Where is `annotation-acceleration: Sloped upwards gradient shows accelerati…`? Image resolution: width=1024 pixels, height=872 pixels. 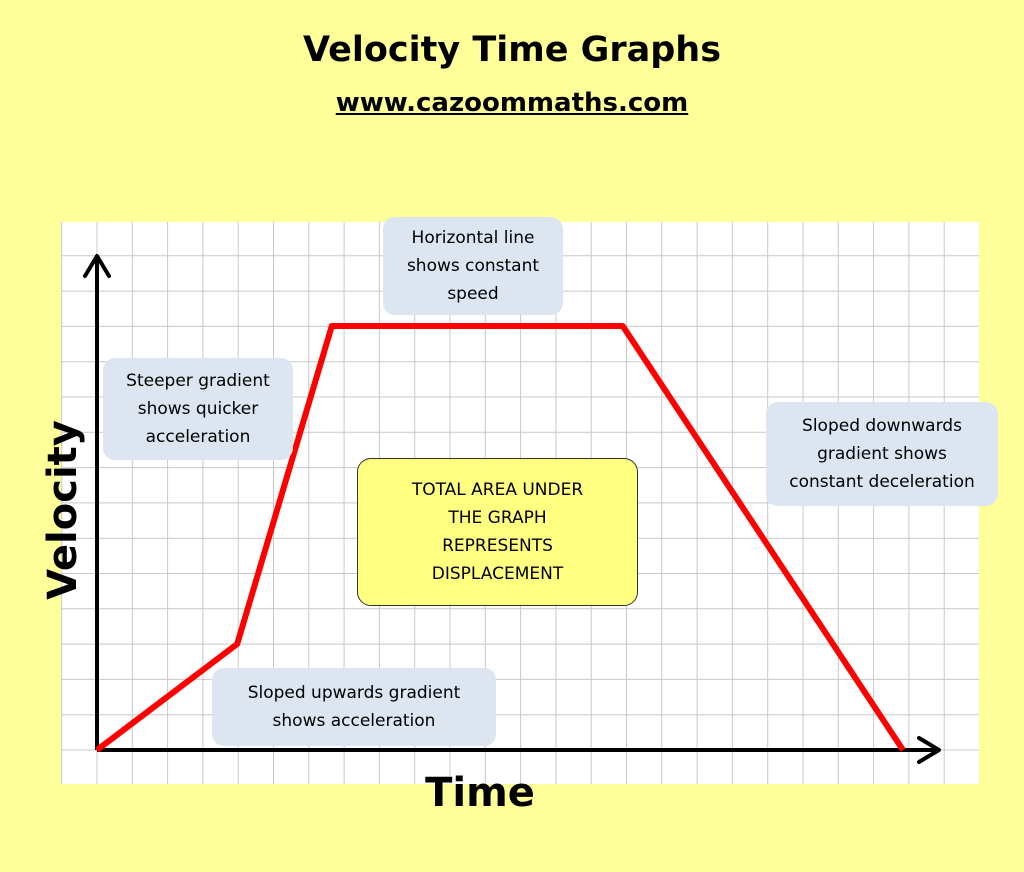
annotation-acceleration: Sloped upwards gradient shows accelerati… is located at coordinates (354, 707).